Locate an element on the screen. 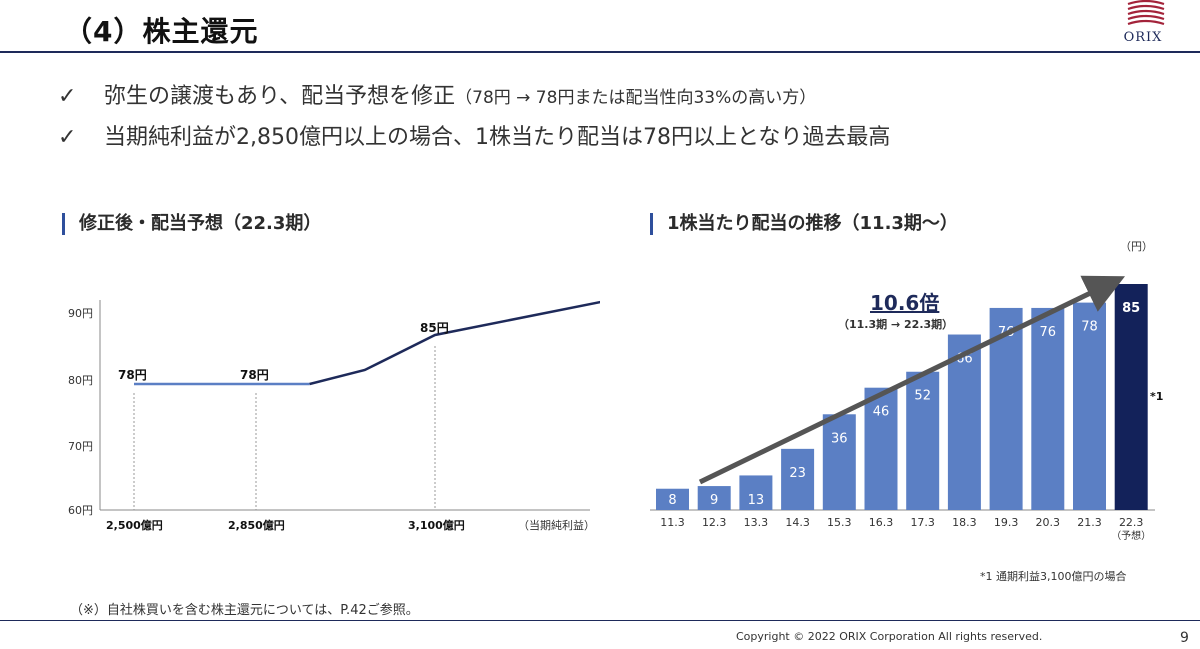 The width and height of the screenshot is (1200, 649). bar-value-label: 85 is located at coordinates (1131, 308).